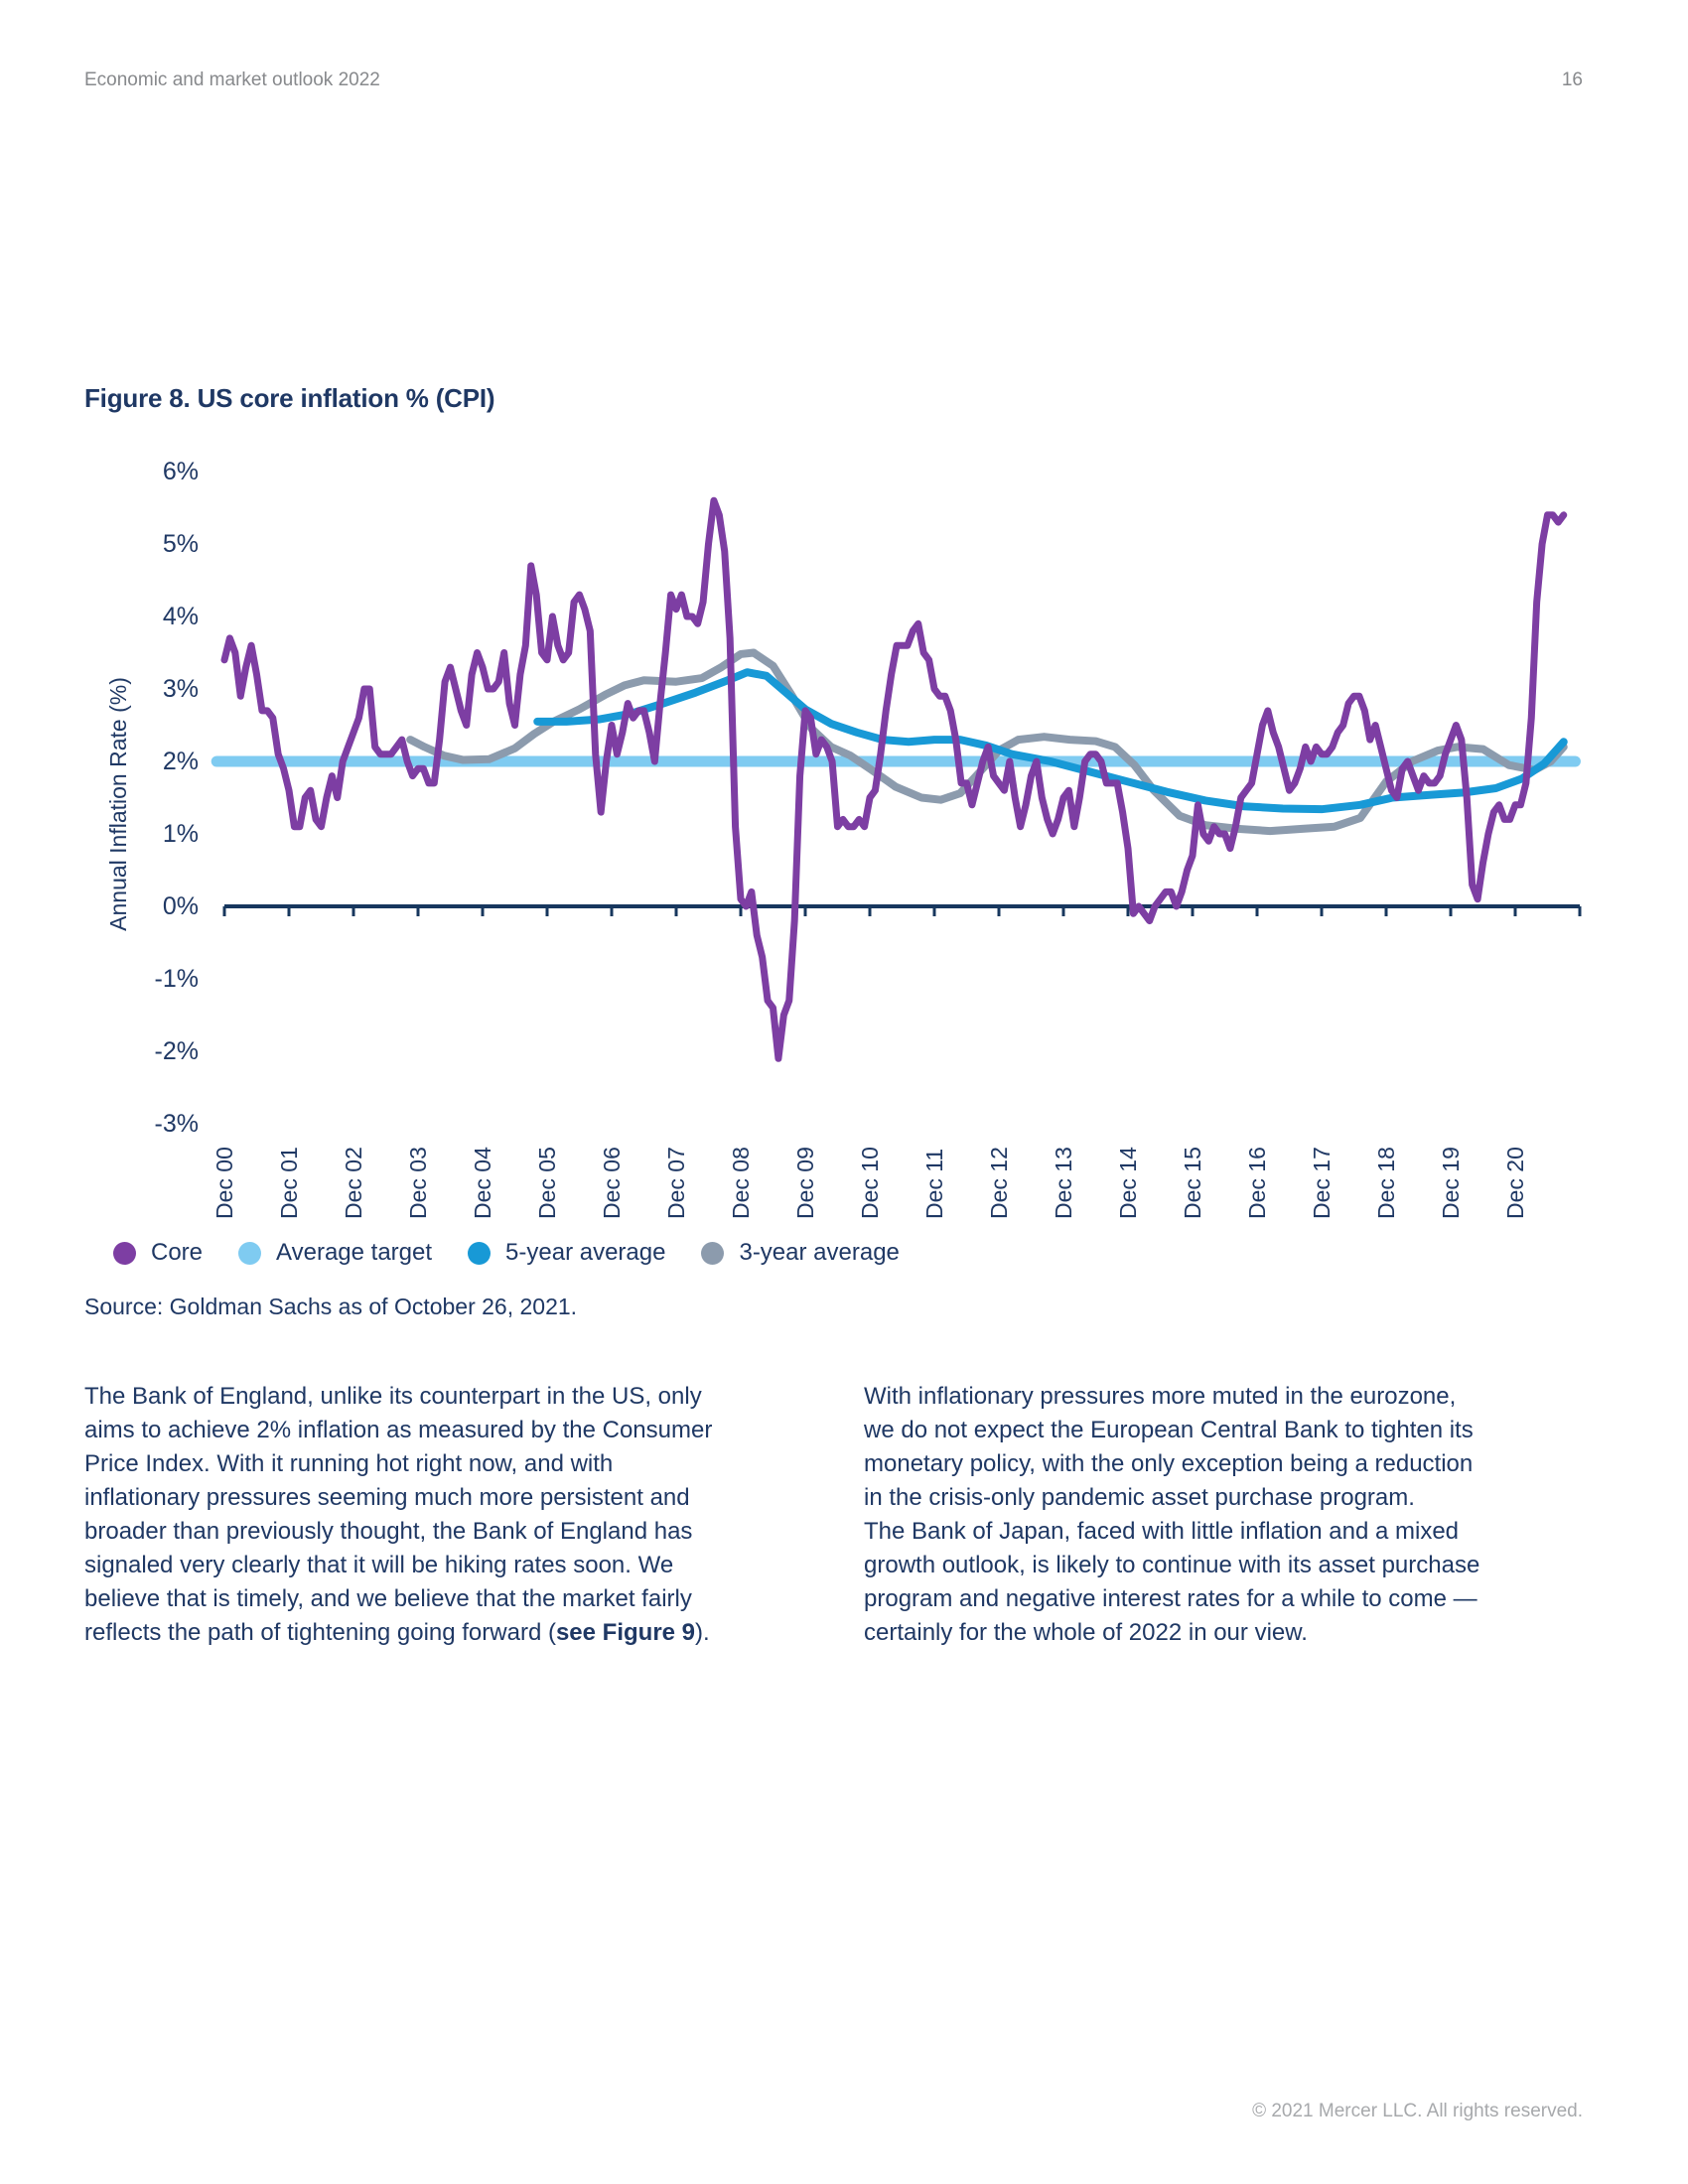  Describe the element at coordinates (177, 1124) in the screenshot. I see `y-tick-label: -3%` at that location.